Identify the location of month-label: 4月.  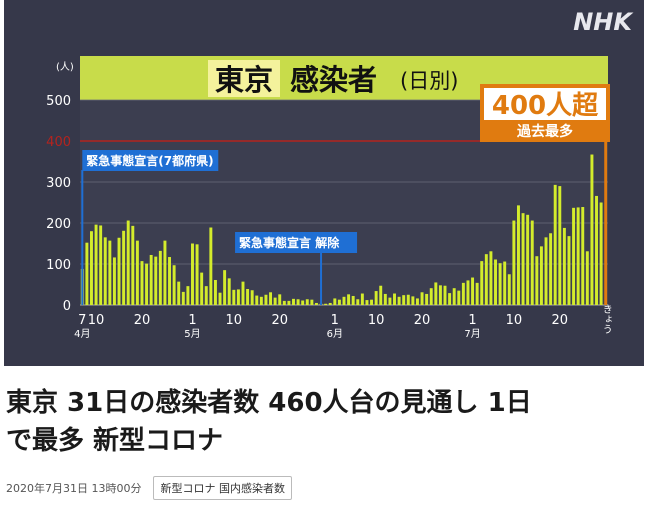
(82, 334).